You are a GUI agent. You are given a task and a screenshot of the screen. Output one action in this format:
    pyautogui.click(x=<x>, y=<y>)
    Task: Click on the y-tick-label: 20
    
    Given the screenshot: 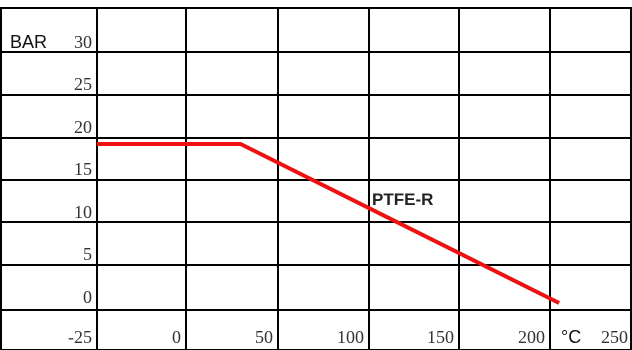 What is the action you would take?
    pyautogui.click(x=83, y=127)
    